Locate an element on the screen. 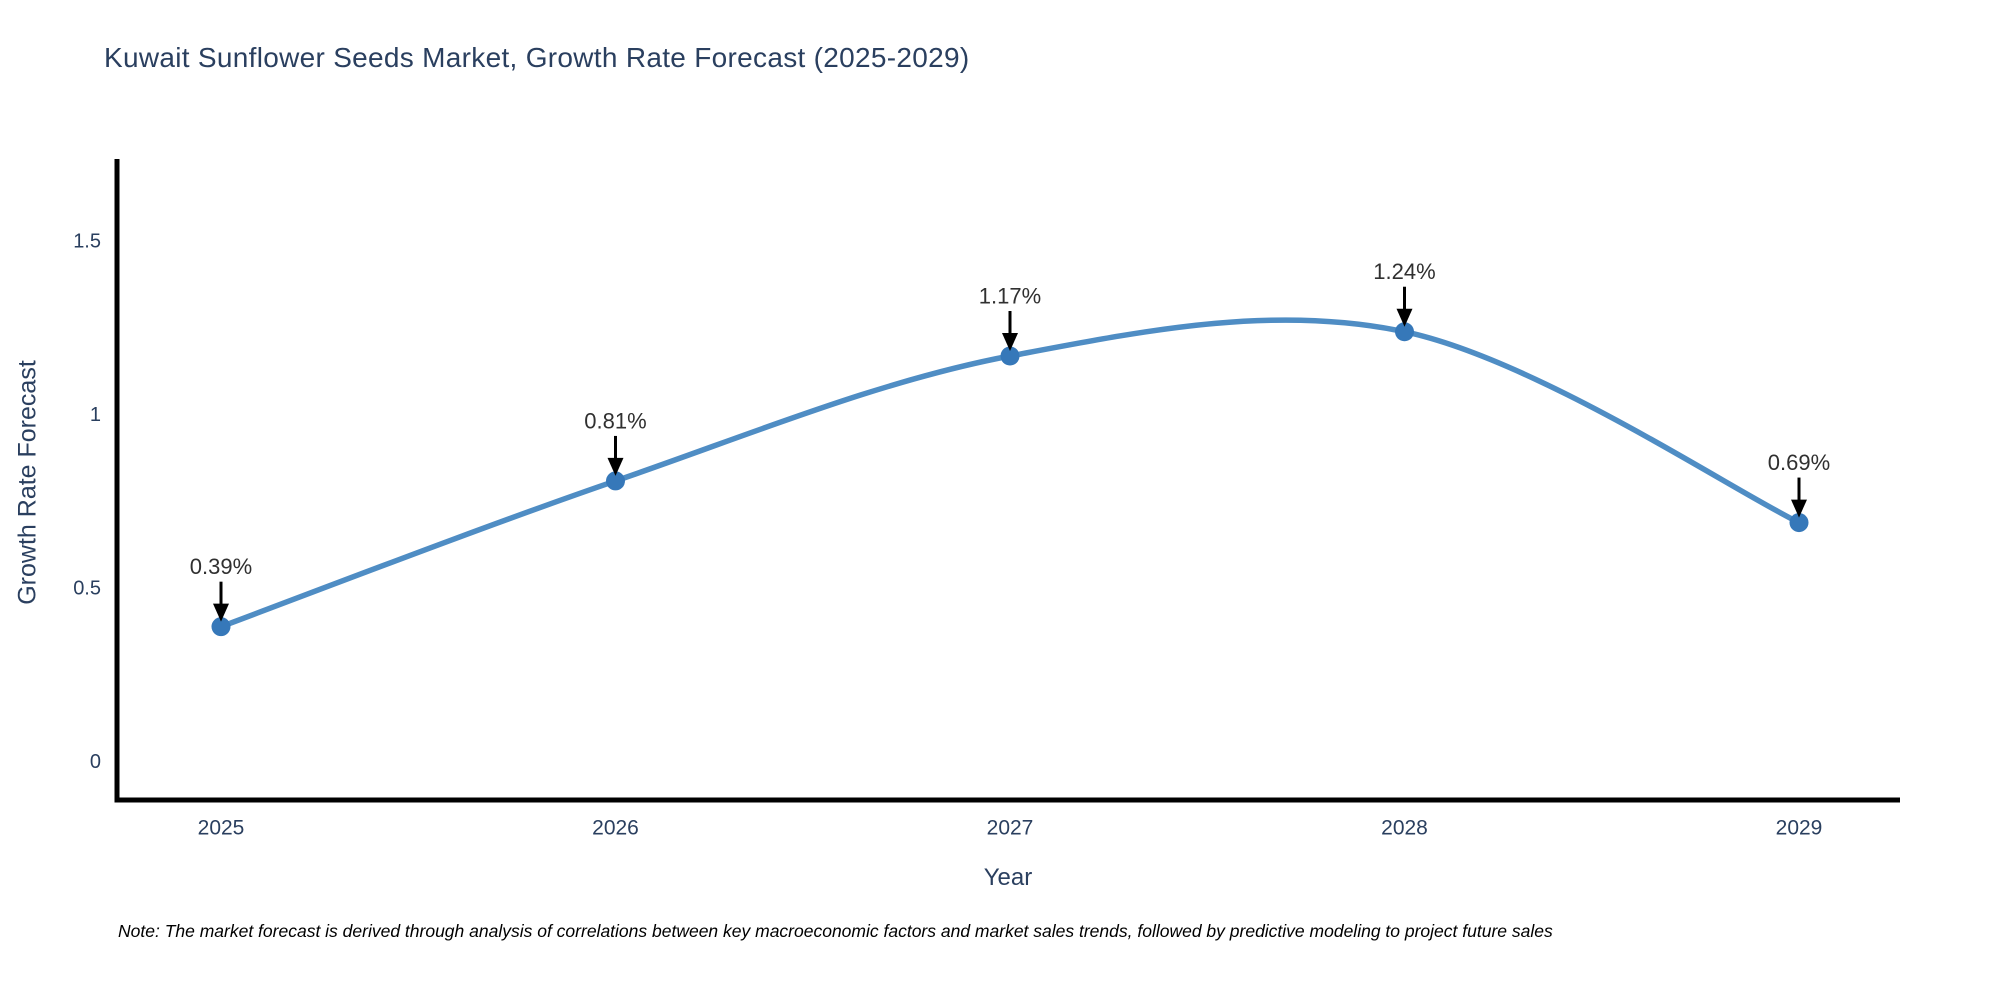 The height and width of the screenshot is (1000, 2000). x-tick-label: 2025 is located at coordinates (221, 828).